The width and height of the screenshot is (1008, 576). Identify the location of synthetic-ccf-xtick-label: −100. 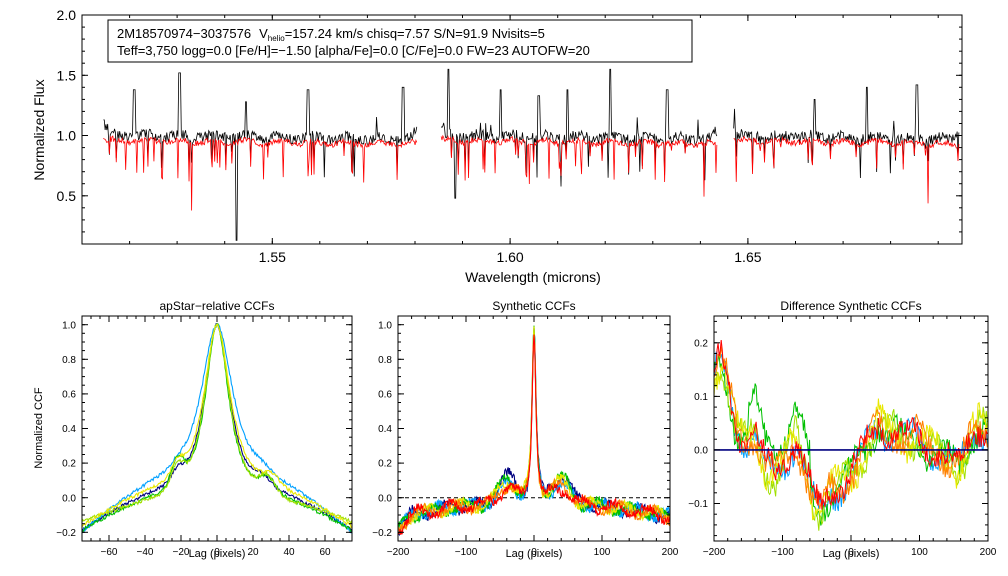
(466, 552).